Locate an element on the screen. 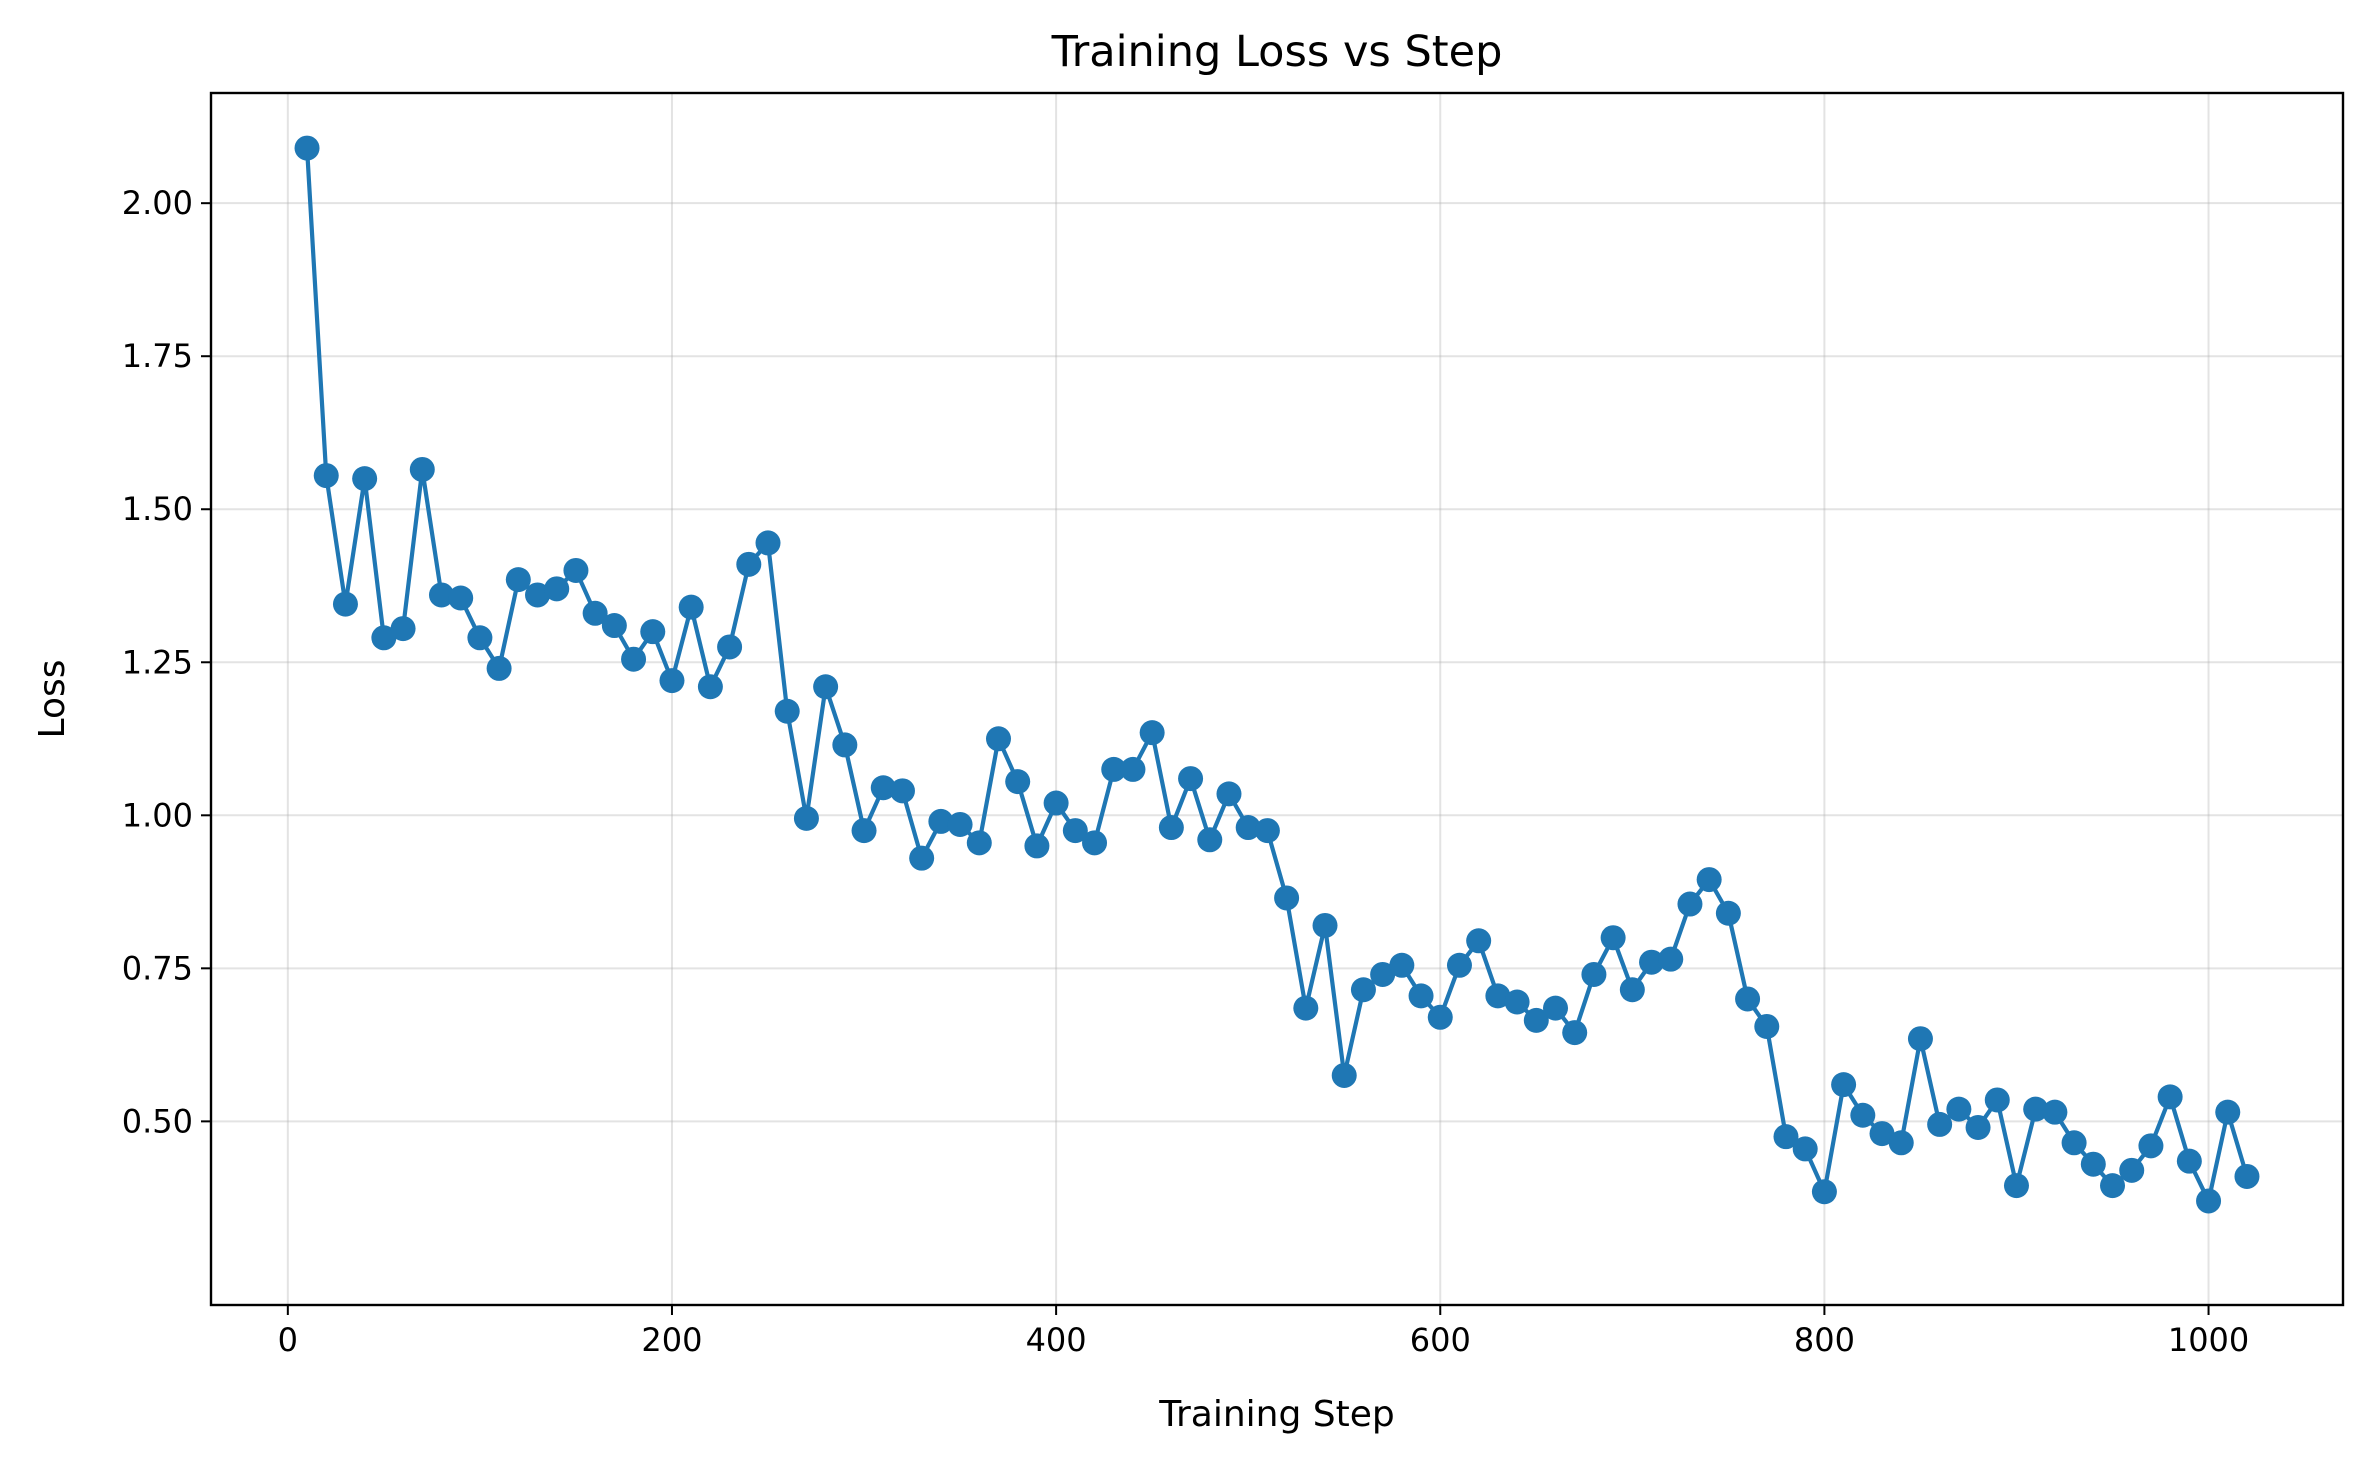 The width and height of the screenshot is (2370, 1471). x-axis-label: Training Step is located at coordinates (1276, 1414).